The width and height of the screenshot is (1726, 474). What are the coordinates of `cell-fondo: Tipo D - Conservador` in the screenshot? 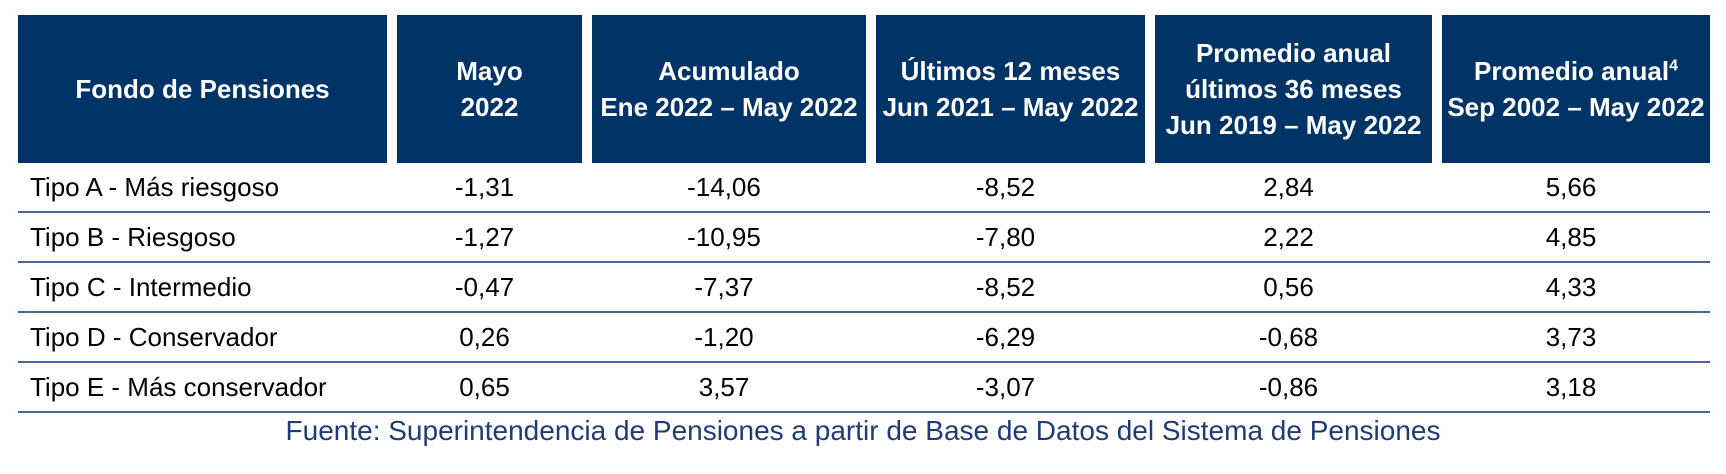 It's located at (202, 338).